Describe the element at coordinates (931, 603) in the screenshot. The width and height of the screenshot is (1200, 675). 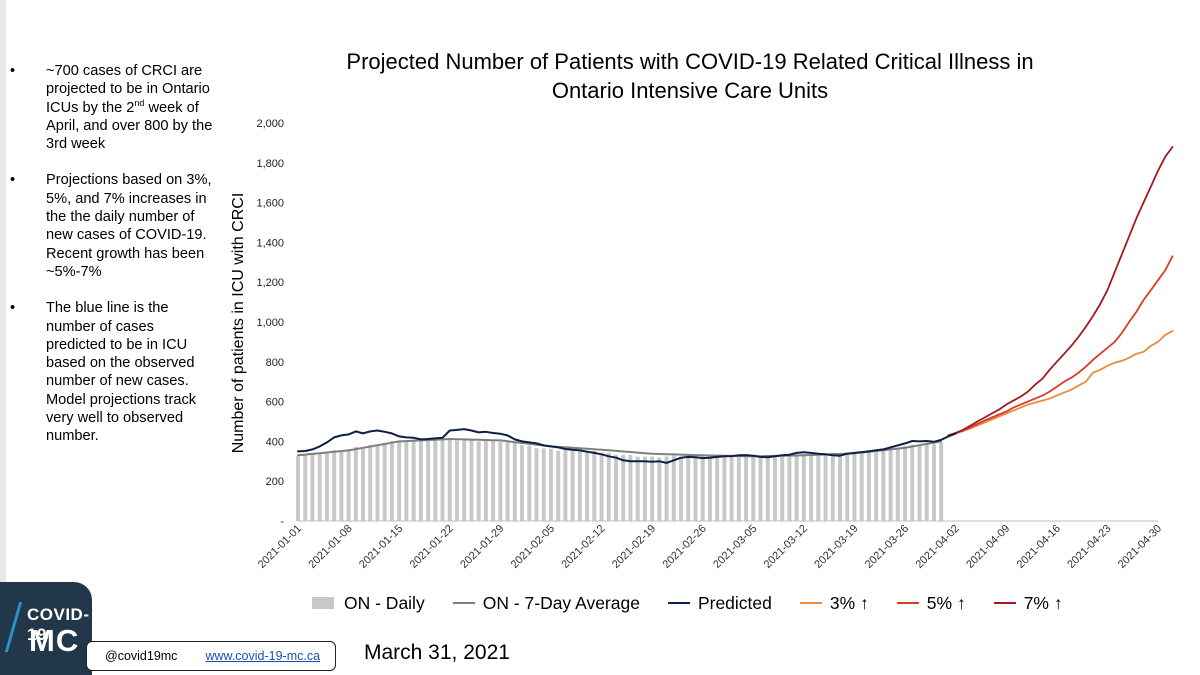
I see `legend-item-5pct: 5% ↑` at that location.